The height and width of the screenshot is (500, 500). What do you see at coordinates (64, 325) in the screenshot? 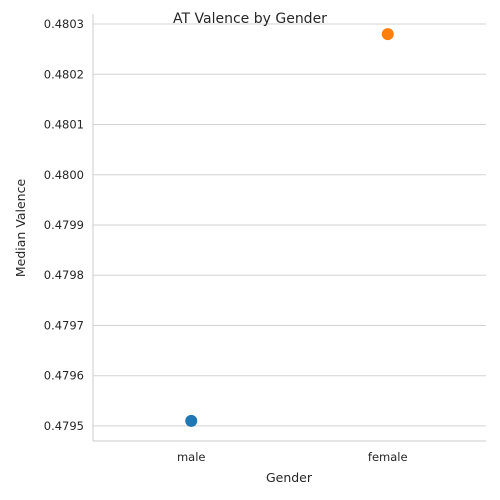
I see `y-tick-label: 0.4797` at bounding box center [64, 325].